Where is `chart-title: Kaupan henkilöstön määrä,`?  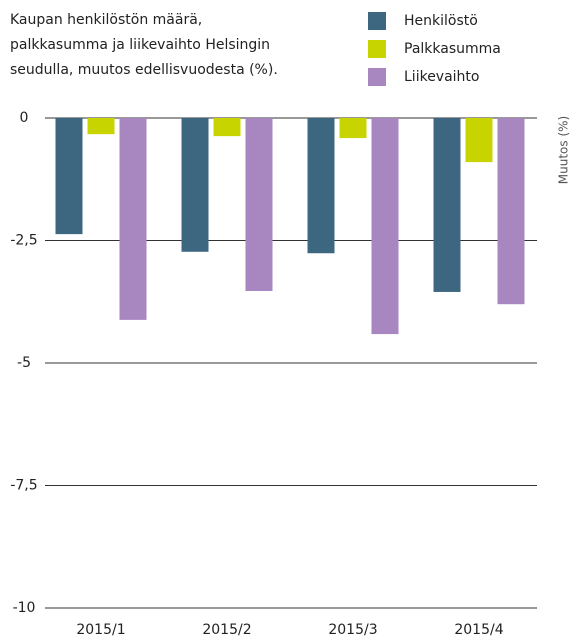 chart-title: Kaupan henkilöstön määrä, is located at coordinates (106, 20).